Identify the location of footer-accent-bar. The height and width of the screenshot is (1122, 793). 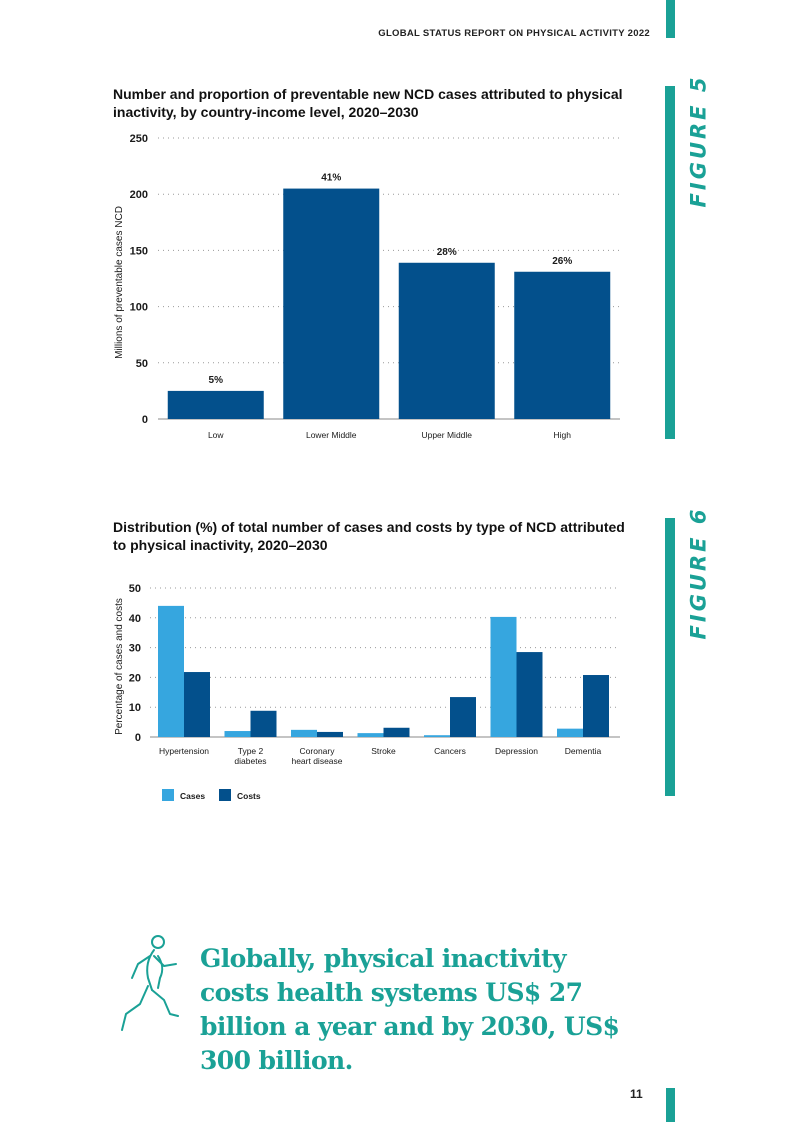
(670, 1105).